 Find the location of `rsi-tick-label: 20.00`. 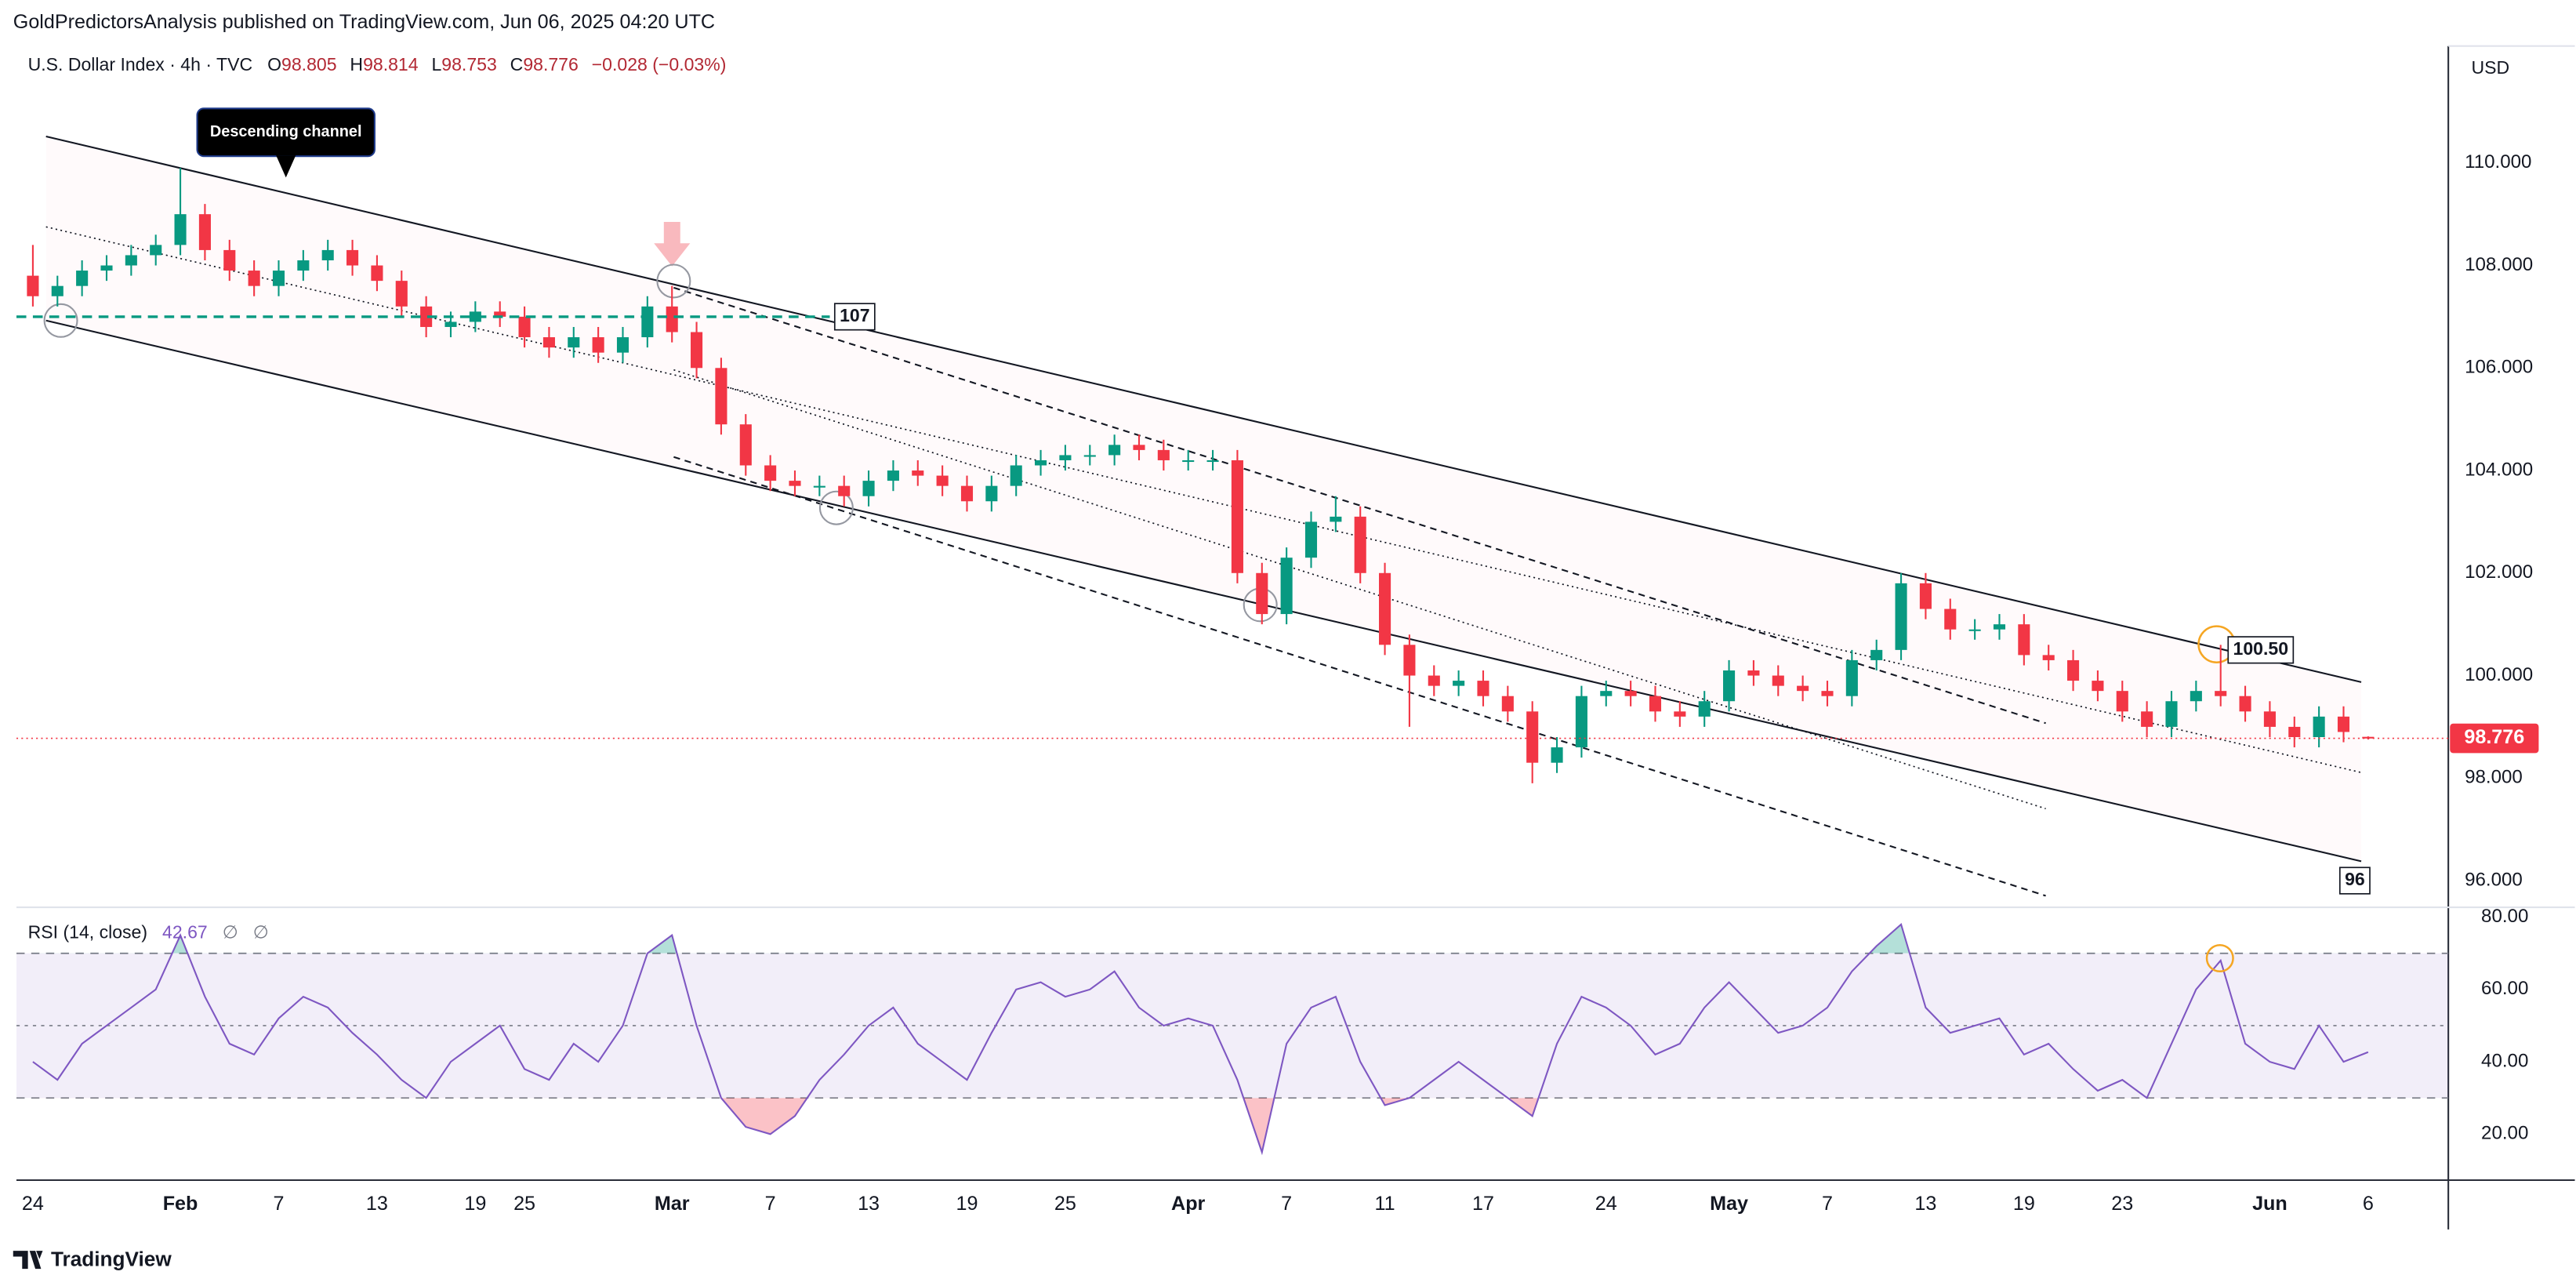

rsi-tick-label: 20.00 is located at coordinates (2504, 1133).